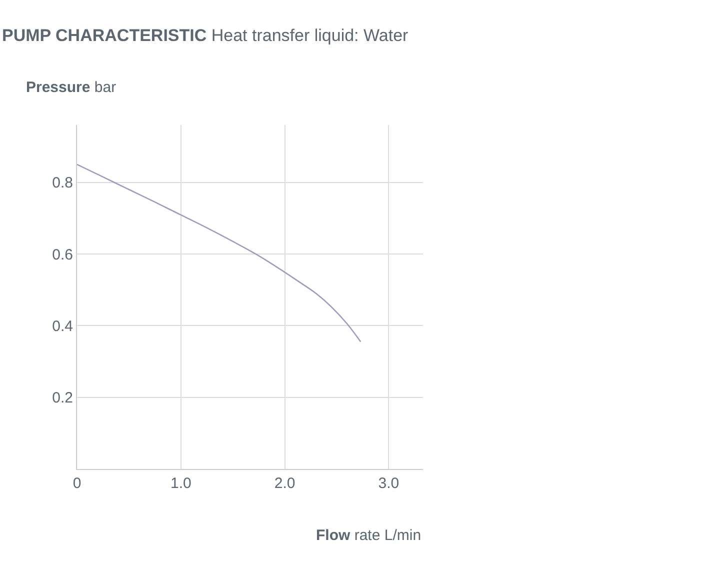 Image resolution: width=720 pixels, height=573 pixels. What do you see at coordinates (77, 483) in the screenshot?
I see `x-tick-label: 0` at bounding box center [77, 483].